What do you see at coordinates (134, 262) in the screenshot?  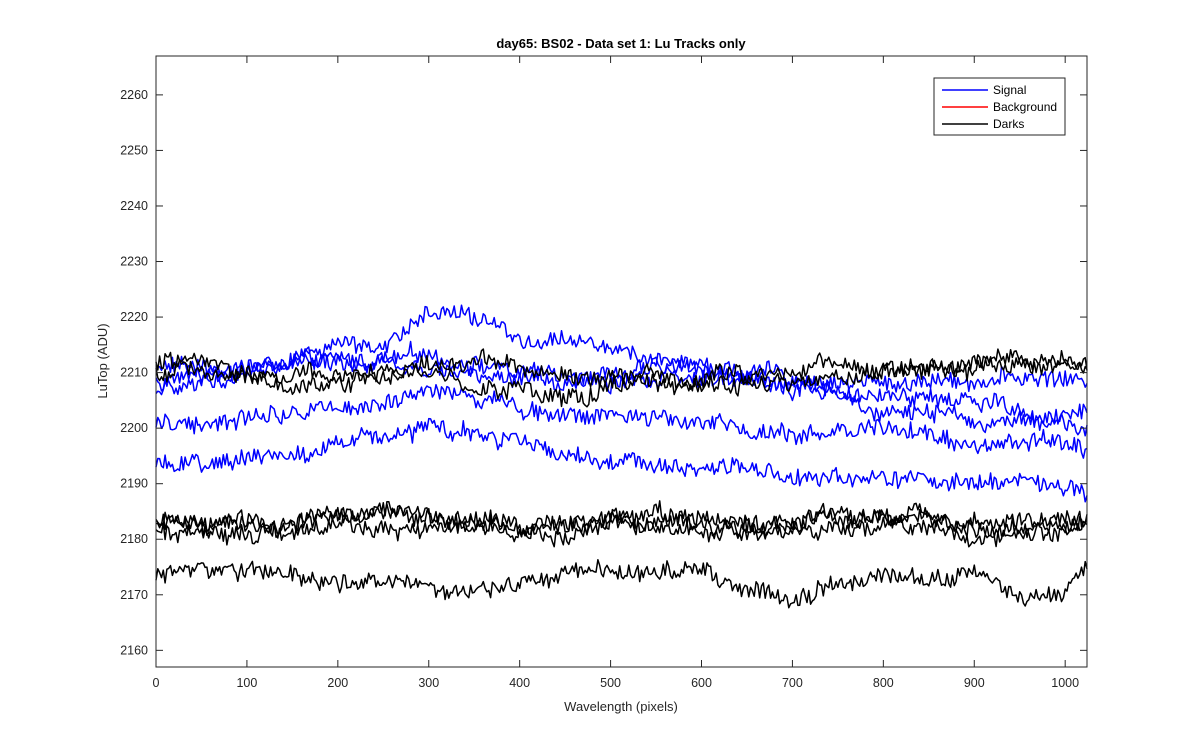 I see `y-tick-label: 2230` at bounding box center [134, 262].